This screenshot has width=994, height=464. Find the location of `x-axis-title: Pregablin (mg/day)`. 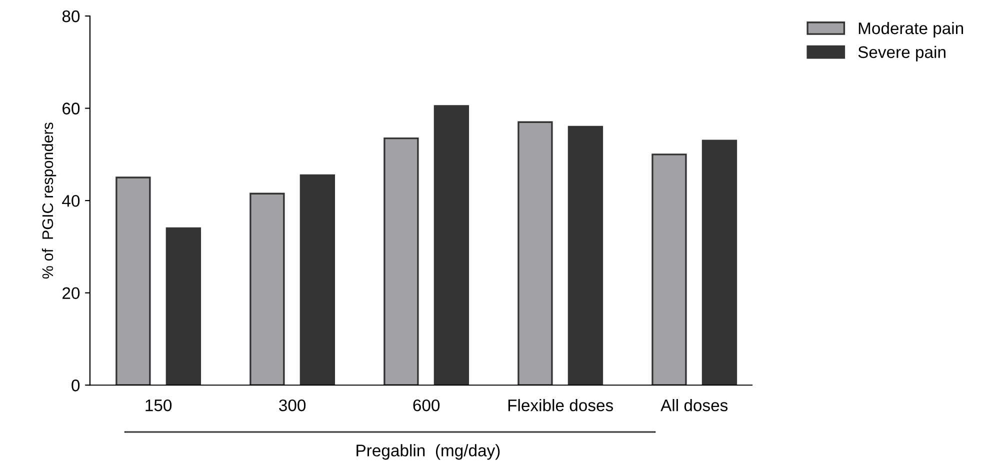

x-axis-title: Pregablin (mg/day) is located at coordinates (428, 452).